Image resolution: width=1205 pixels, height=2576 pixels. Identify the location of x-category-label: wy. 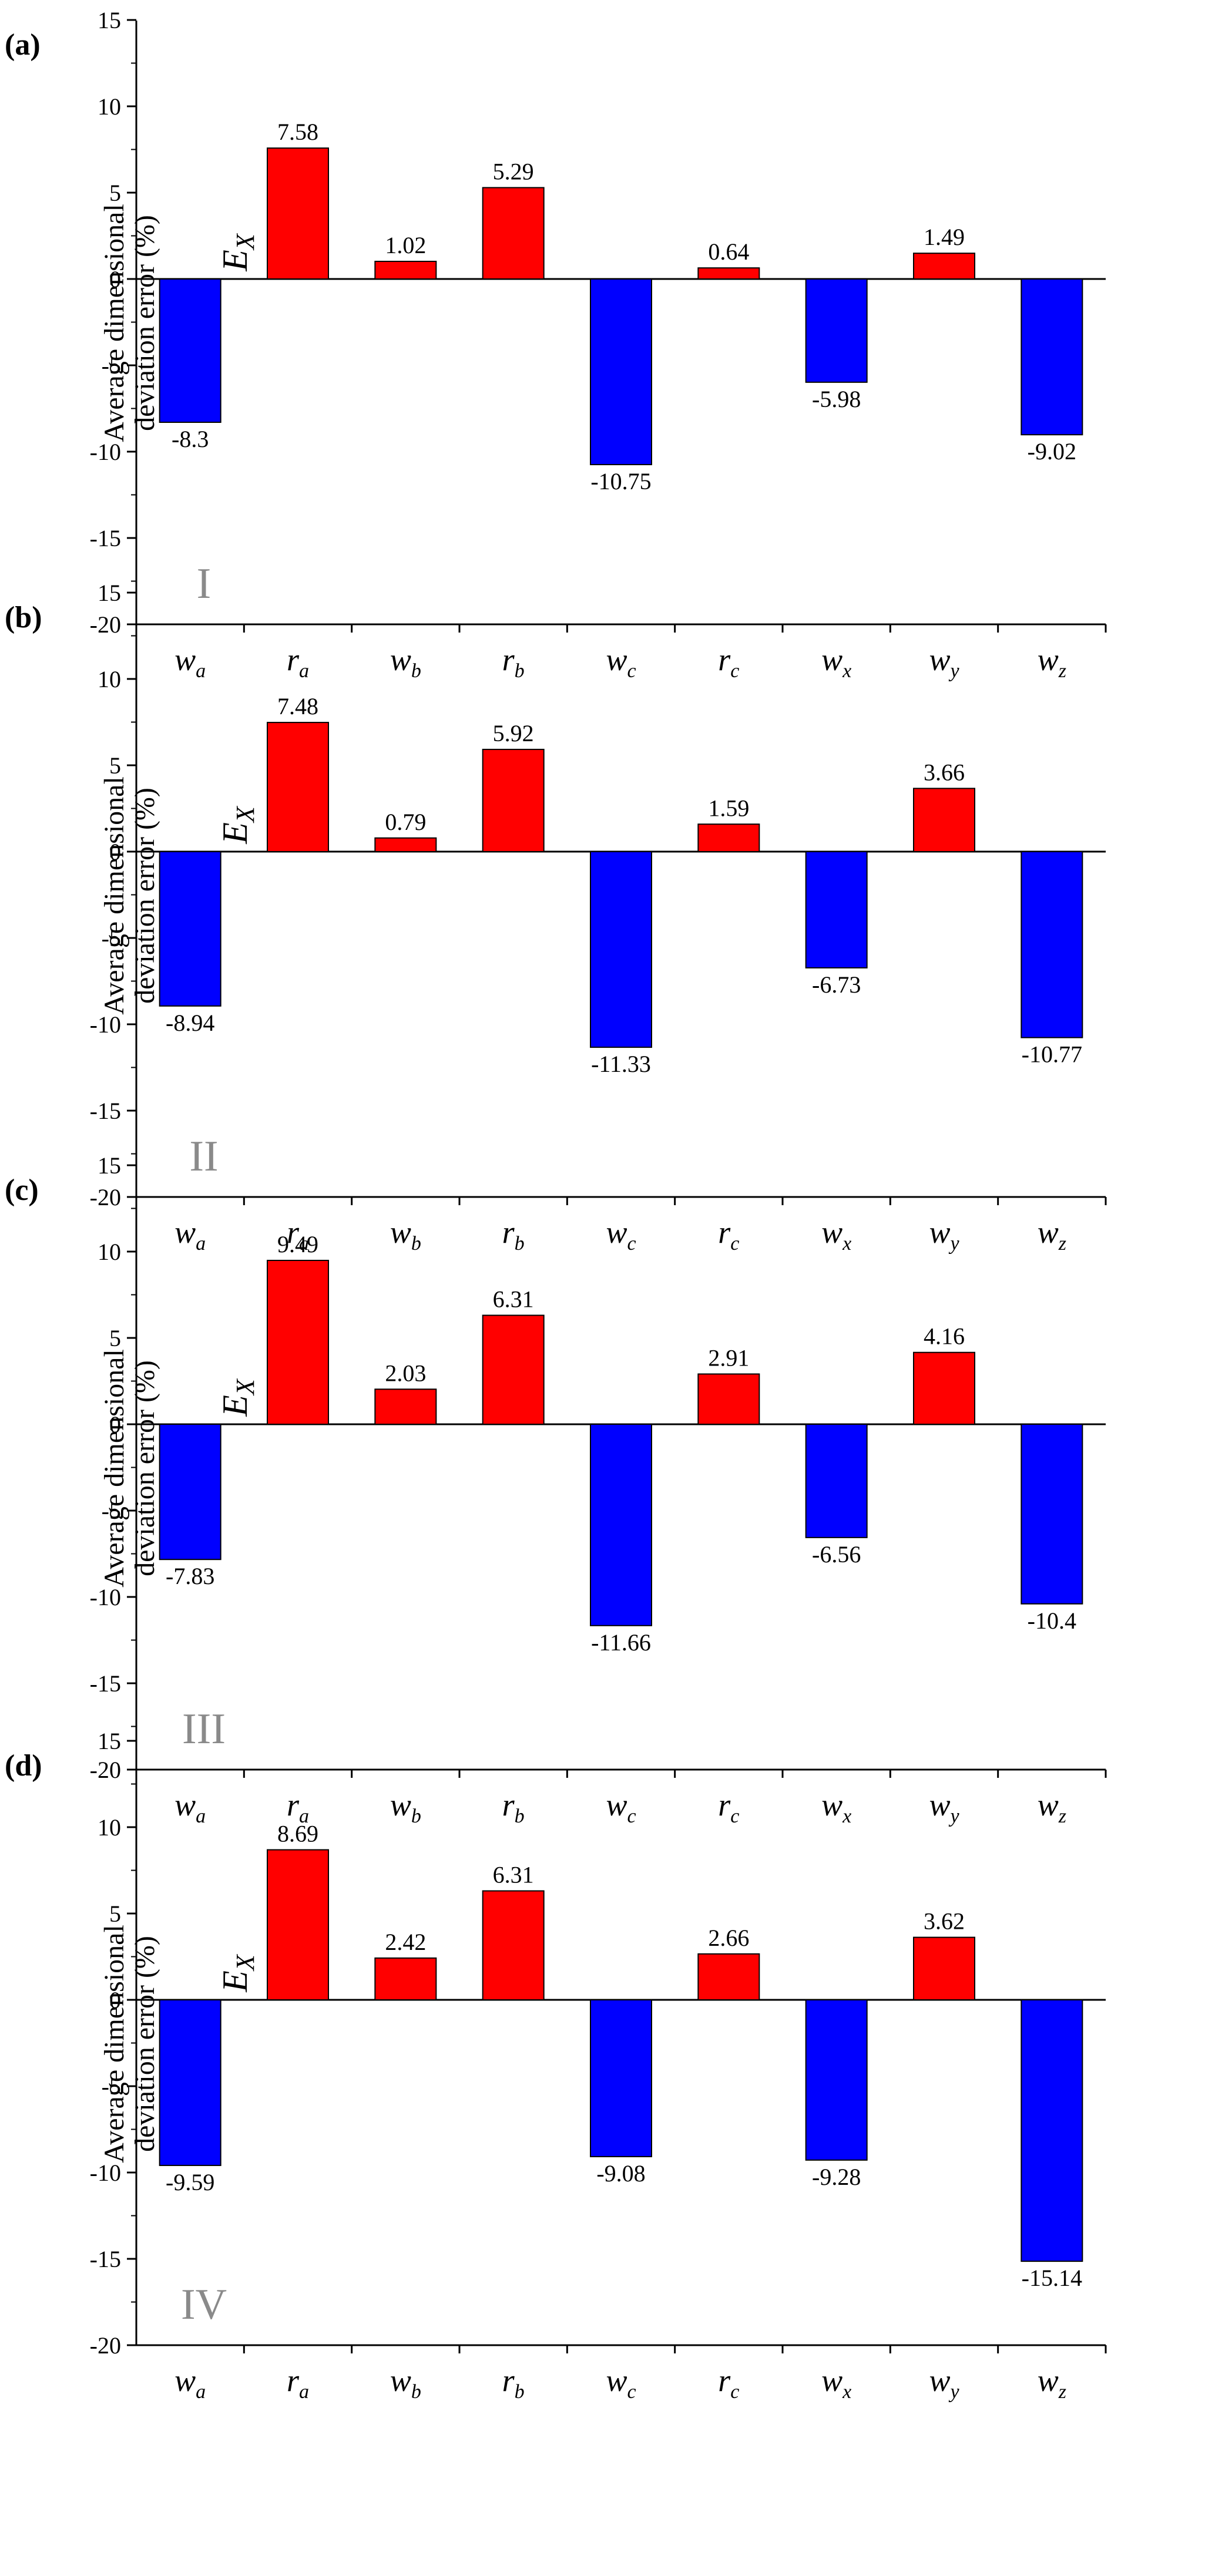
(944, 1807).